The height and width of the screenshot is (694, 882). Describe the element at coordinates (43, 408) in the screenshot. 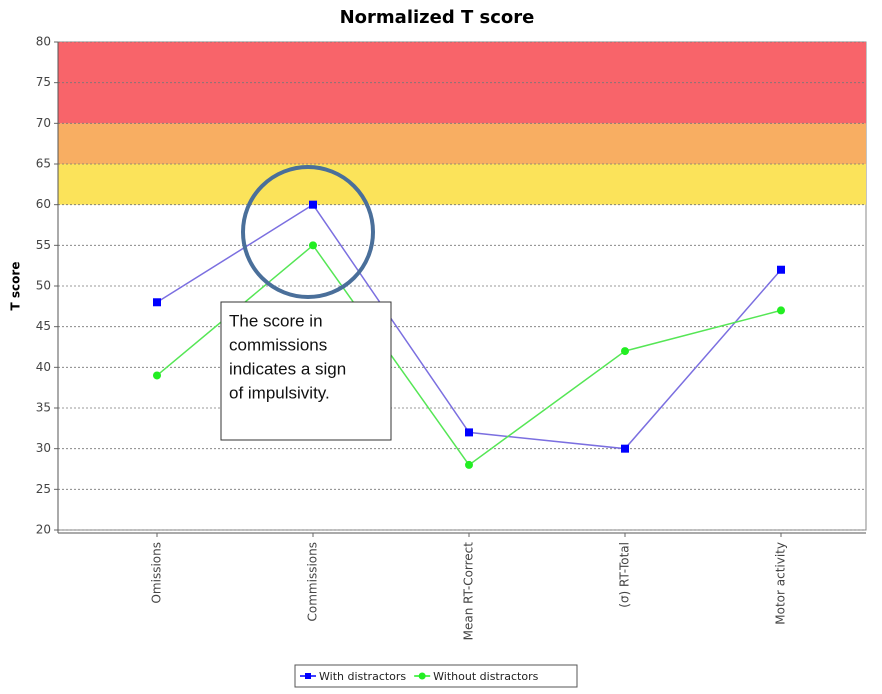

I see `y-tick-label: 35` at that location.